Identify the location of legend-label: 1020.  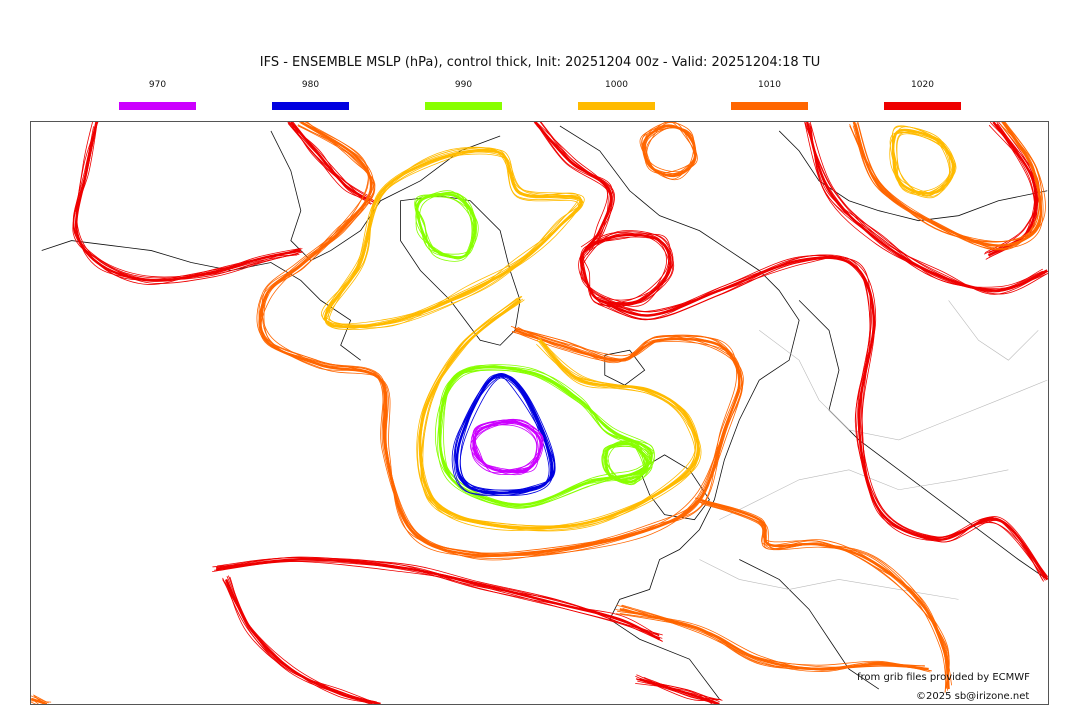
(922, 85).